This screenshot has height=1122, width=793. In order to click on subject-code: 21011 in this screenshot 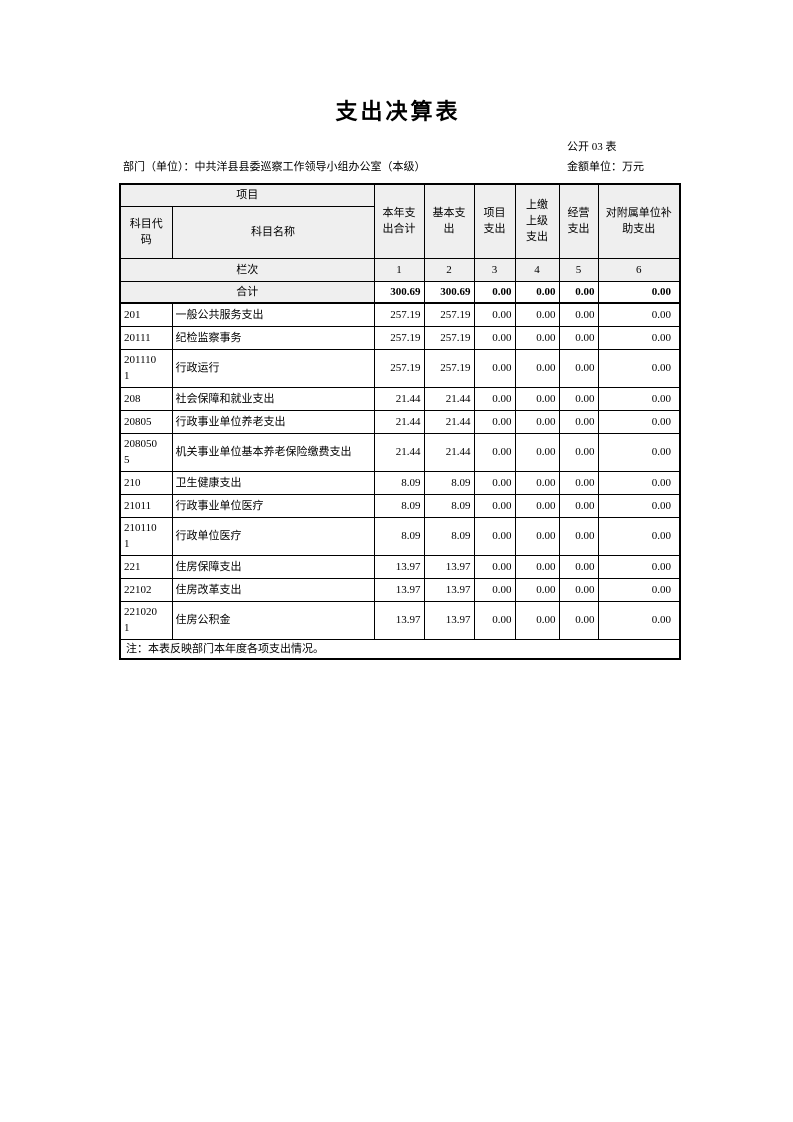, I will do `click(146, 505)`.